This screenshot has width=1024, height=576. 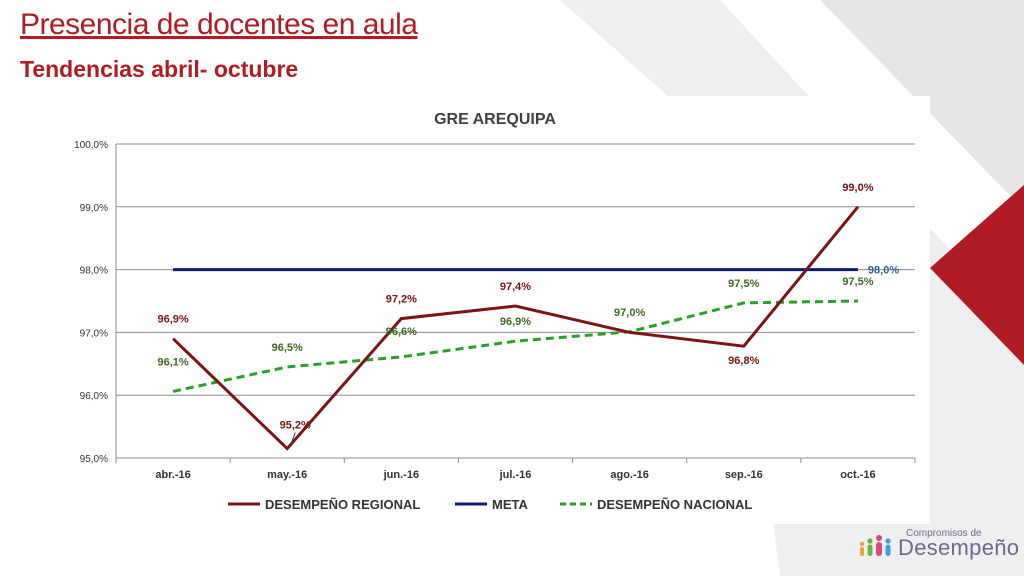 I want to click on y-tick-label: 96,0%, so click(x=94, y=396).